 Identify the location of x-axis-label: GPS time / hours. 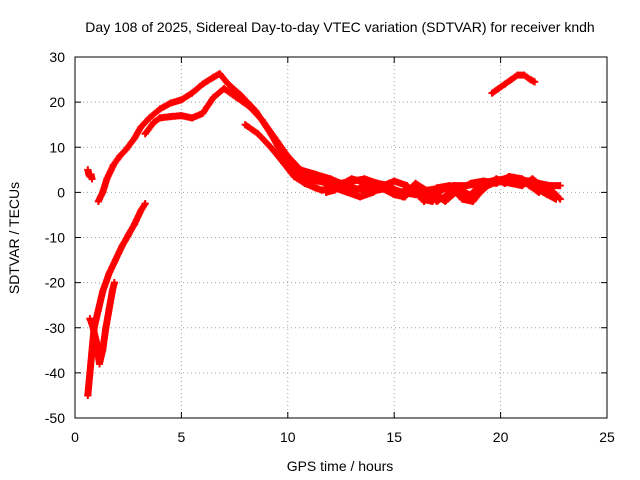
(340, 466).